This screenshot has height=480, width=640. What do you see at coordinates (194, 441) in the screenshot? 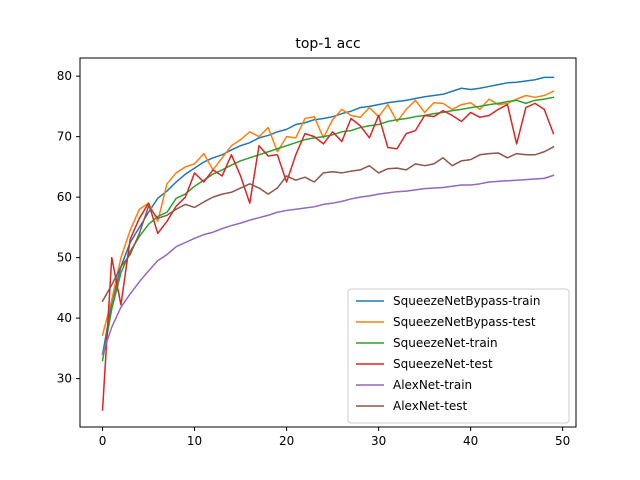
I see `x-tick-label: 10` at bounding box center [194, 441].